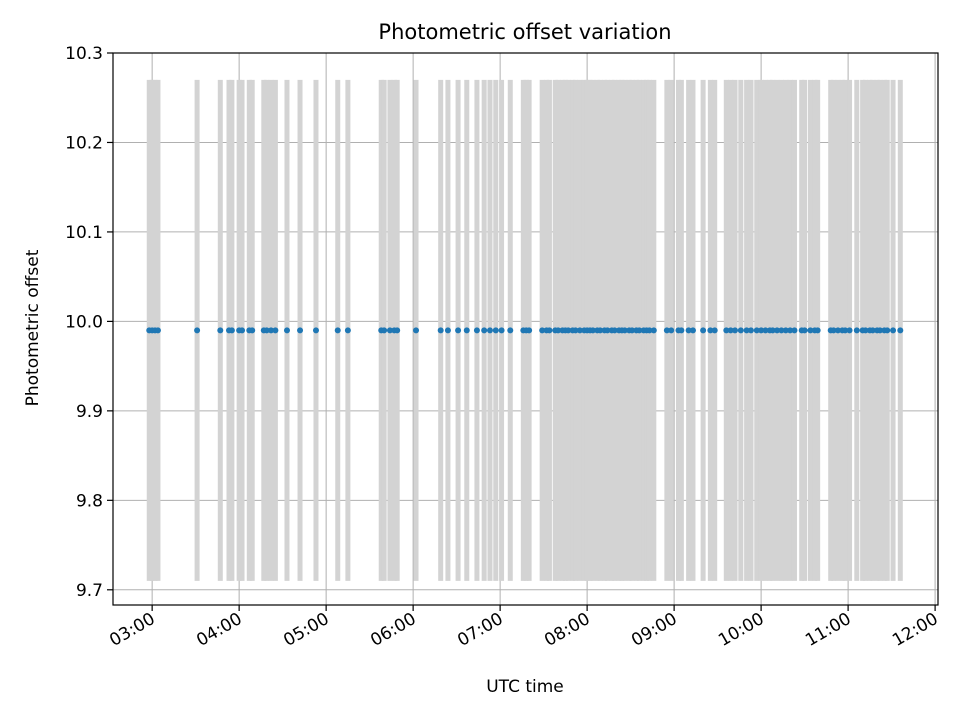  Describe the element at coordinates (132, 630) in the screenshot. I see `x-tick-label: 03:00` at that location.